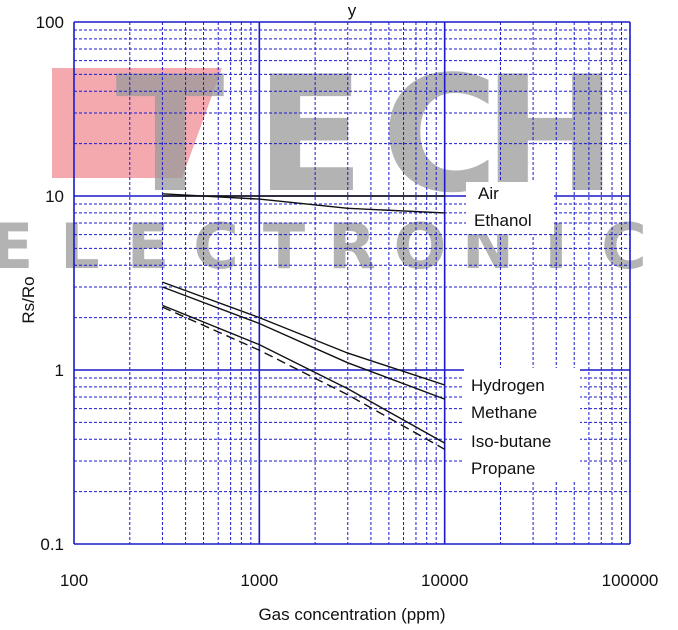 The width and height of the screenshot is (678, 630). Describe the element at coordinates (303, 333) in the screenshot. I see `series-line-hydrogen` at that location.